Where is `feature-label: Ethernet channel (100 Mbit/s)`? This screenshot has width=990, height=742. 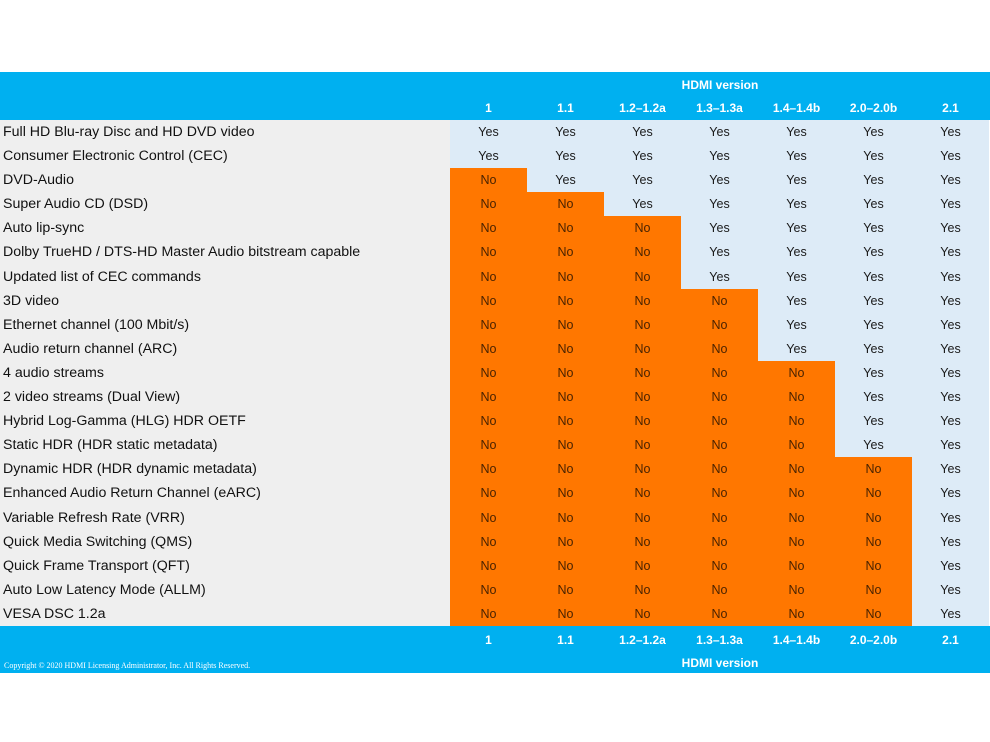 feature-label: Ethernet channel (100 Mbit/s) is located at coordinates (225, 324).